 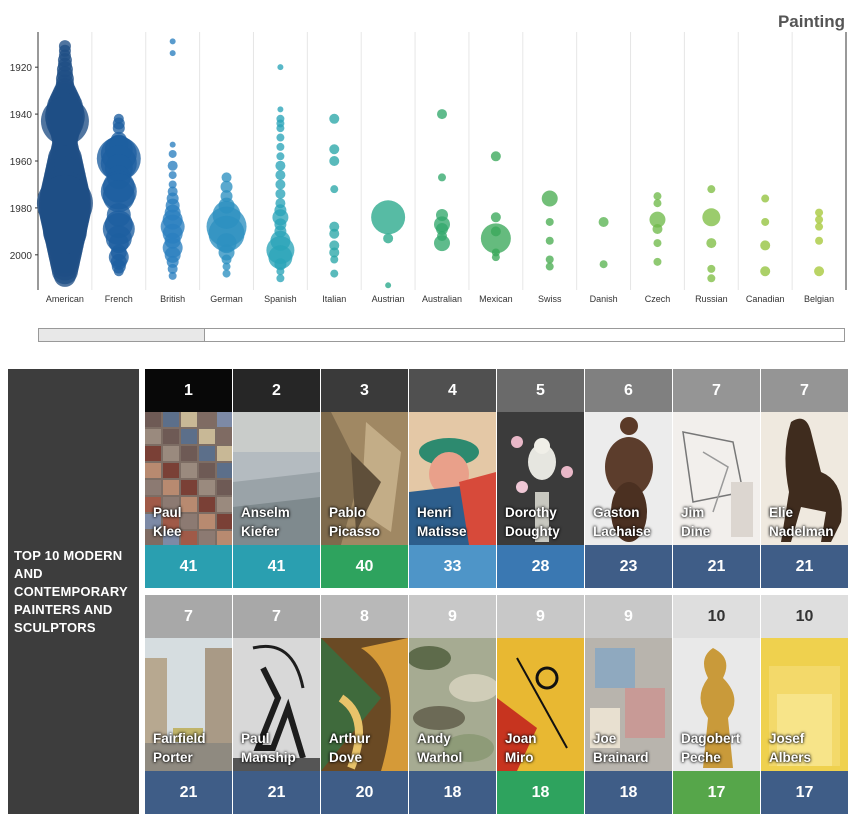 I want to click on artwork-thumbnail: Henri Matisse, so click(x=452, y=478).